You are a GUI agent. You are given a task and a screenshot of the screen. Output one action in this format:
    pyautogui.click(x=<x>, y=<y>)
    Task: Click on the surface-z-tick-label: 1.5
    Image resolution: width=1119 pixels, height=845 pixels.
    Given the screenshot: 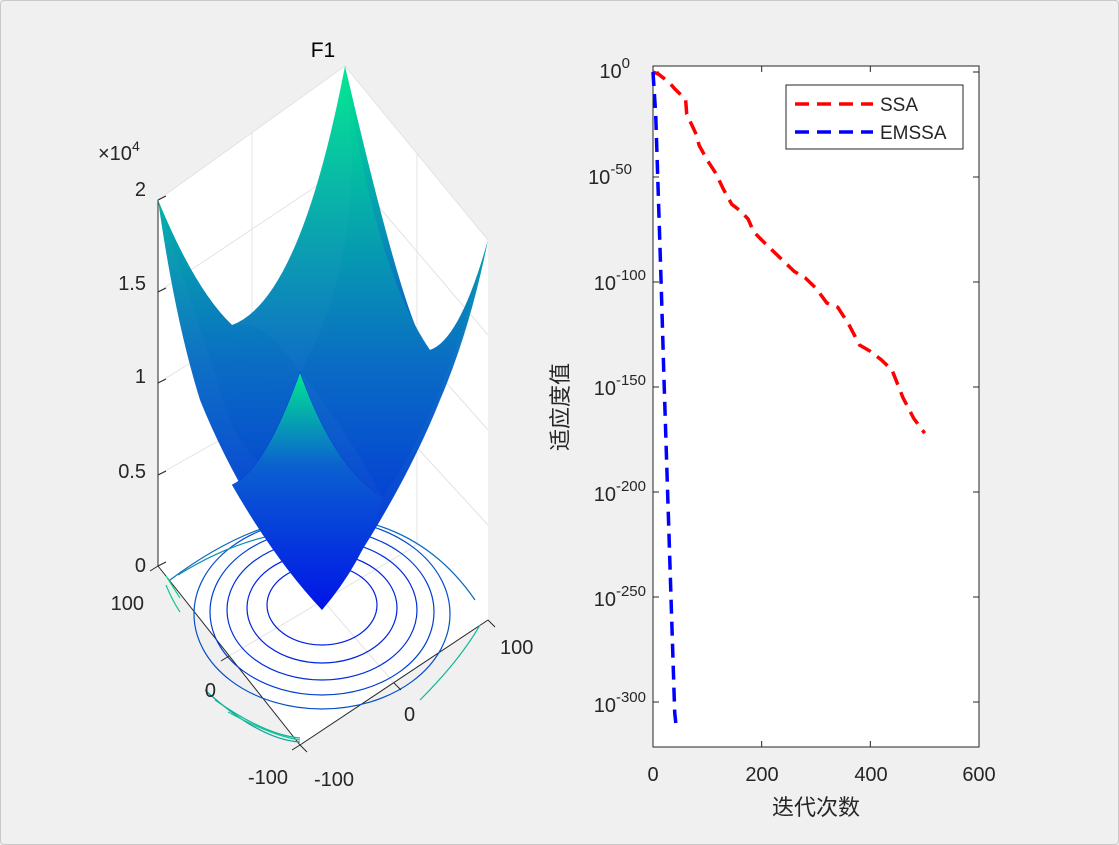 What is the action you would take?
    pyautogui.click(x=132, y=284)
    